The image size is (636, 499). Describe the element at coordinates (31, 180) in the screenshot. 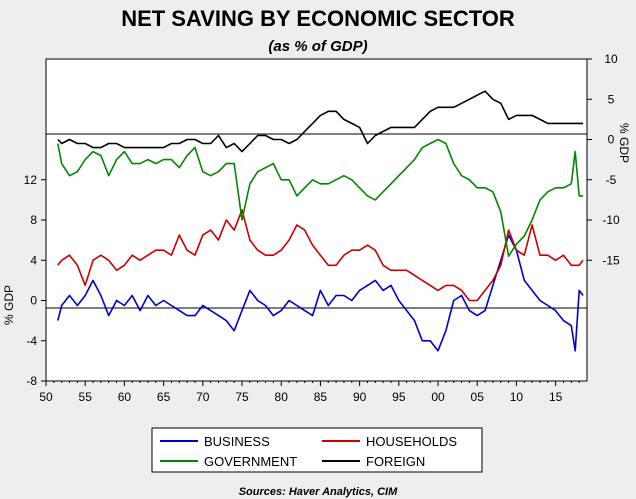

I see `left-tick-label: 12` at that location.